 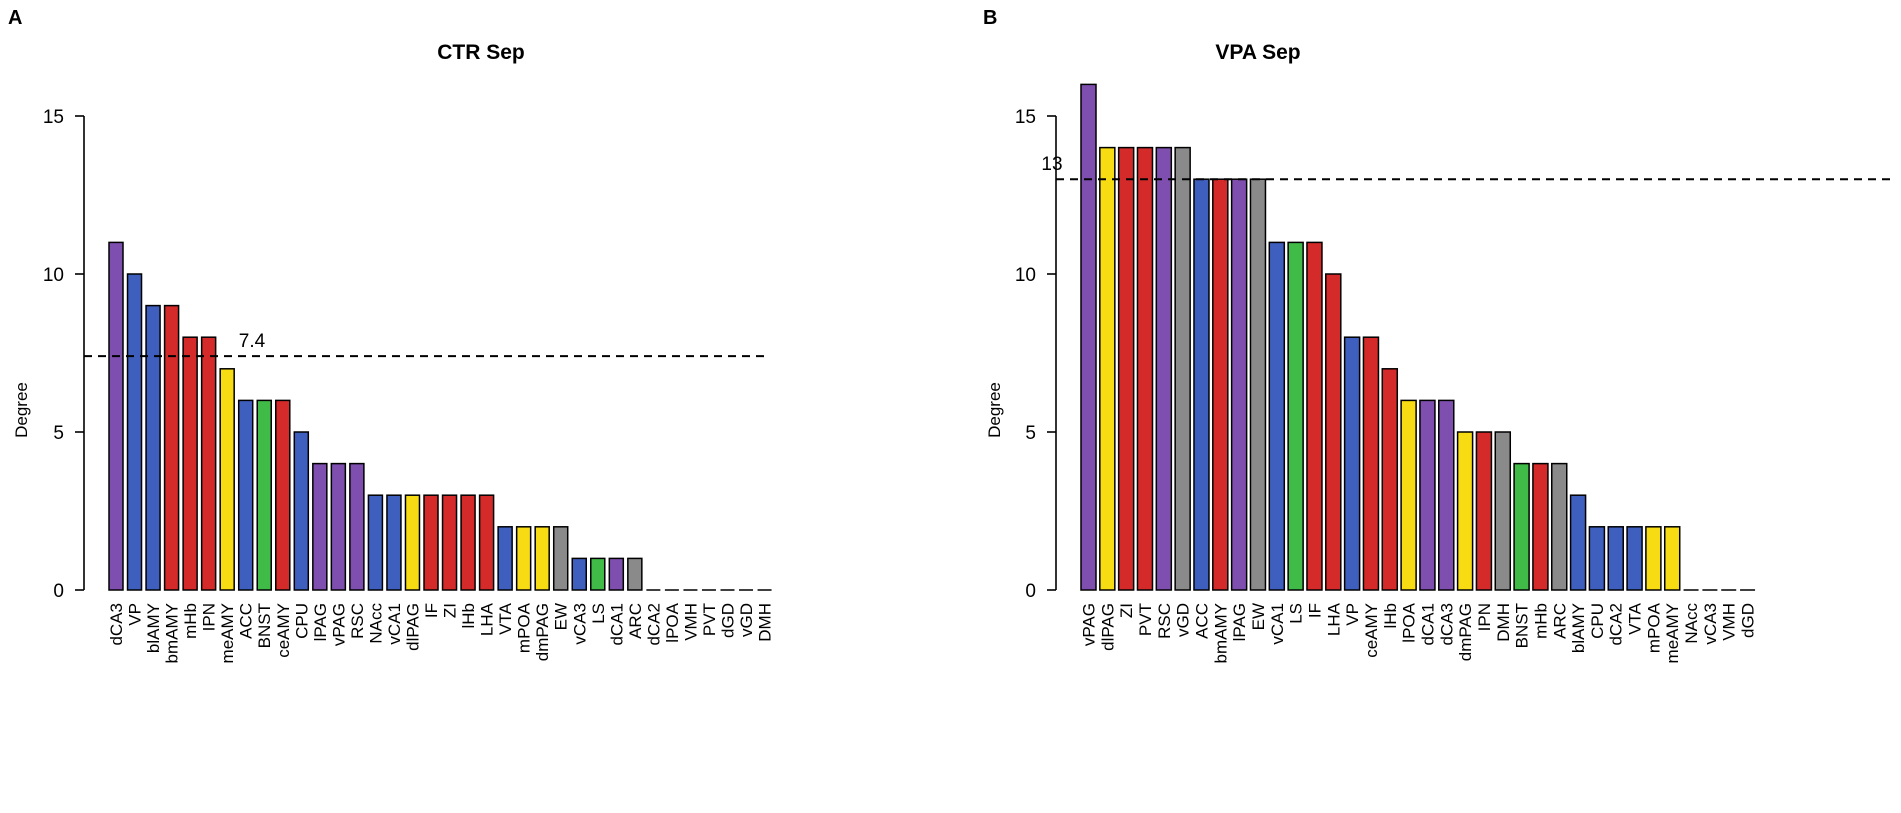 What do you see at coordinates (579, 574) in the screenshot?
I see `bar-vCA3` at bounding box center [579, 574].